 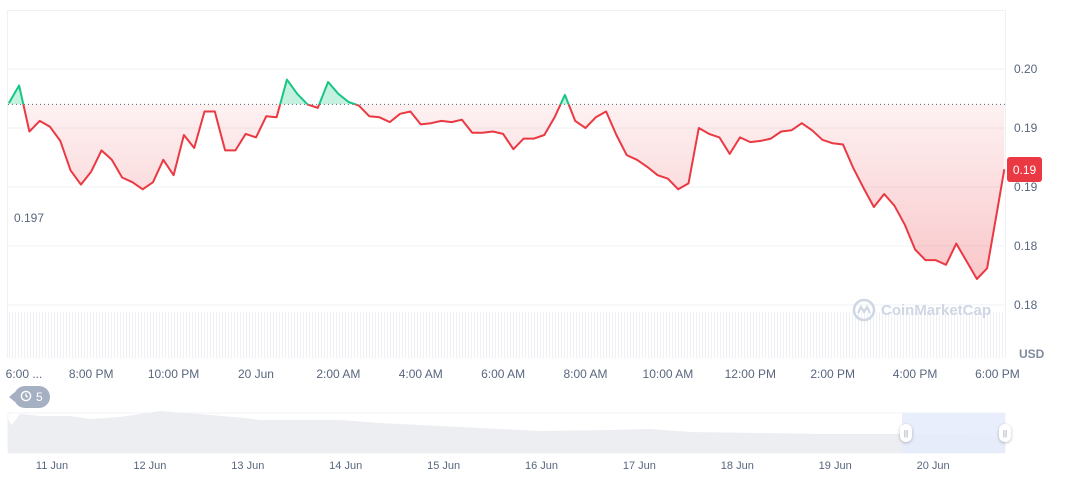 I want to click on navigator-date-label: 16 Jun, so click(x=541, y=466).